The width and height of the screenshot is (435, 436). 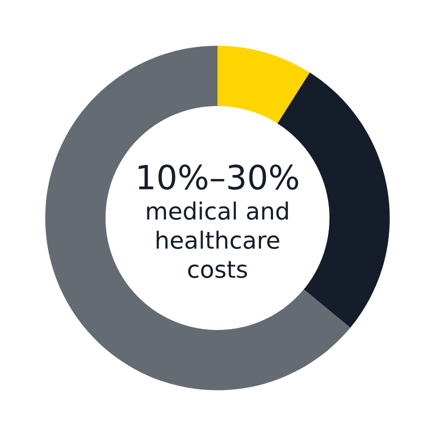 What do you see at coordinates (218, 177) in the screenshot?
I see `text: 10%–30%` at bounding box center [218, 177].